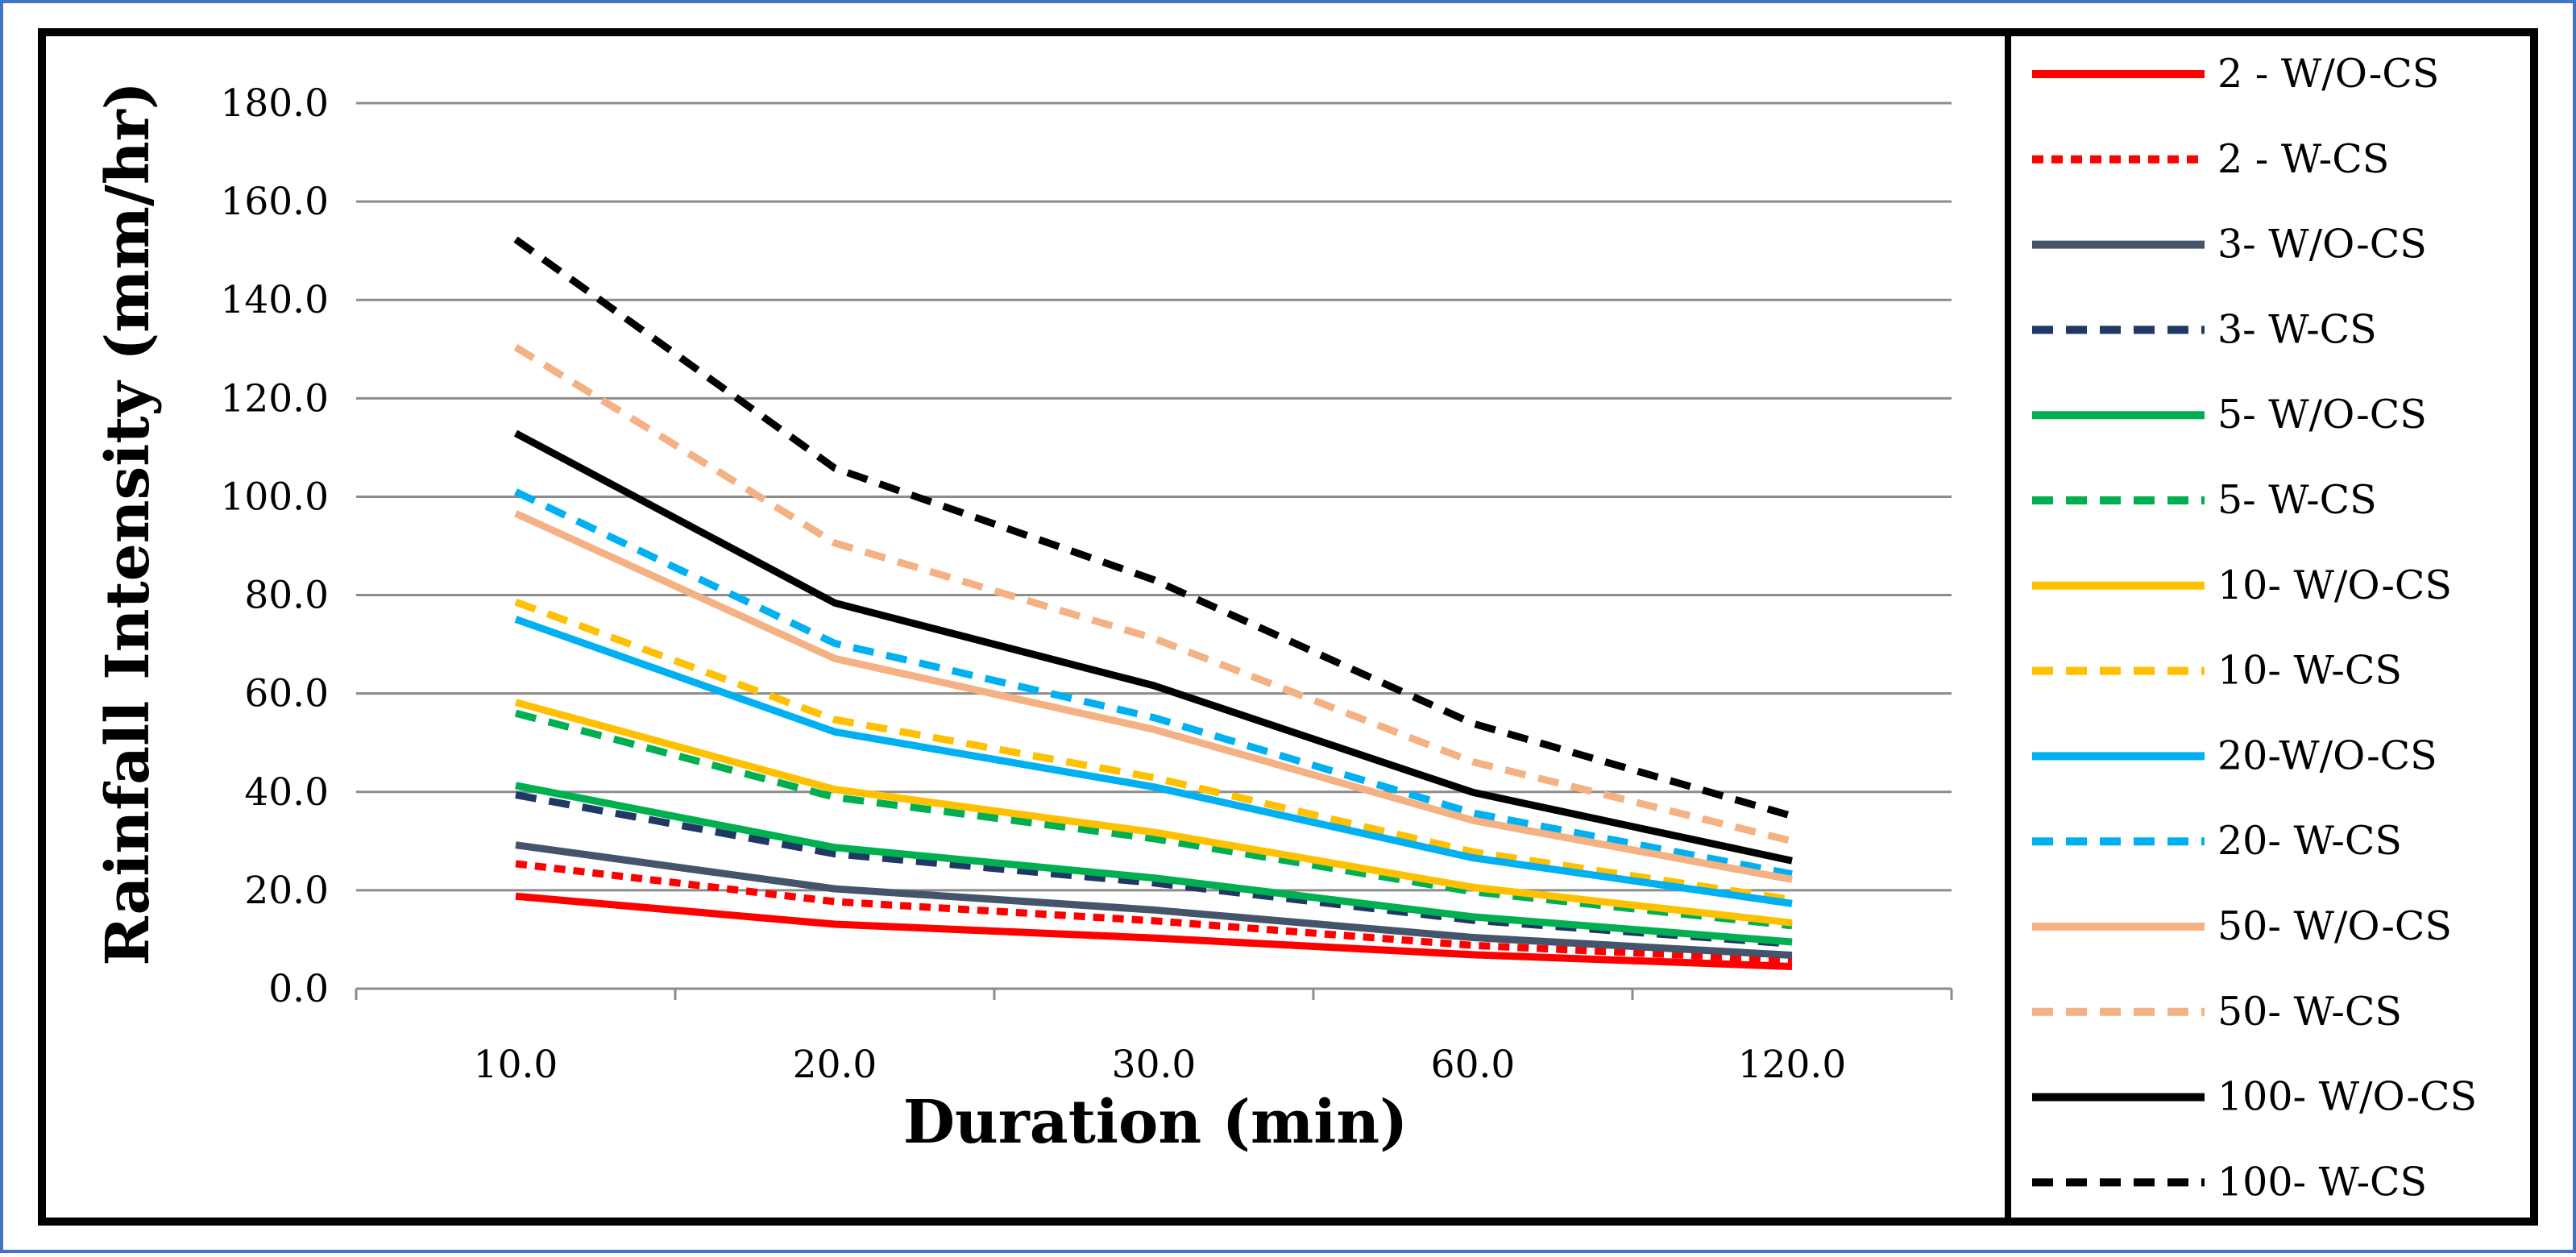 This screenshot has height=1257, width=2576. Describe the element at coordinates (298, 989) in the screenshot. I see `y-tick-label: 0.0` at that location.